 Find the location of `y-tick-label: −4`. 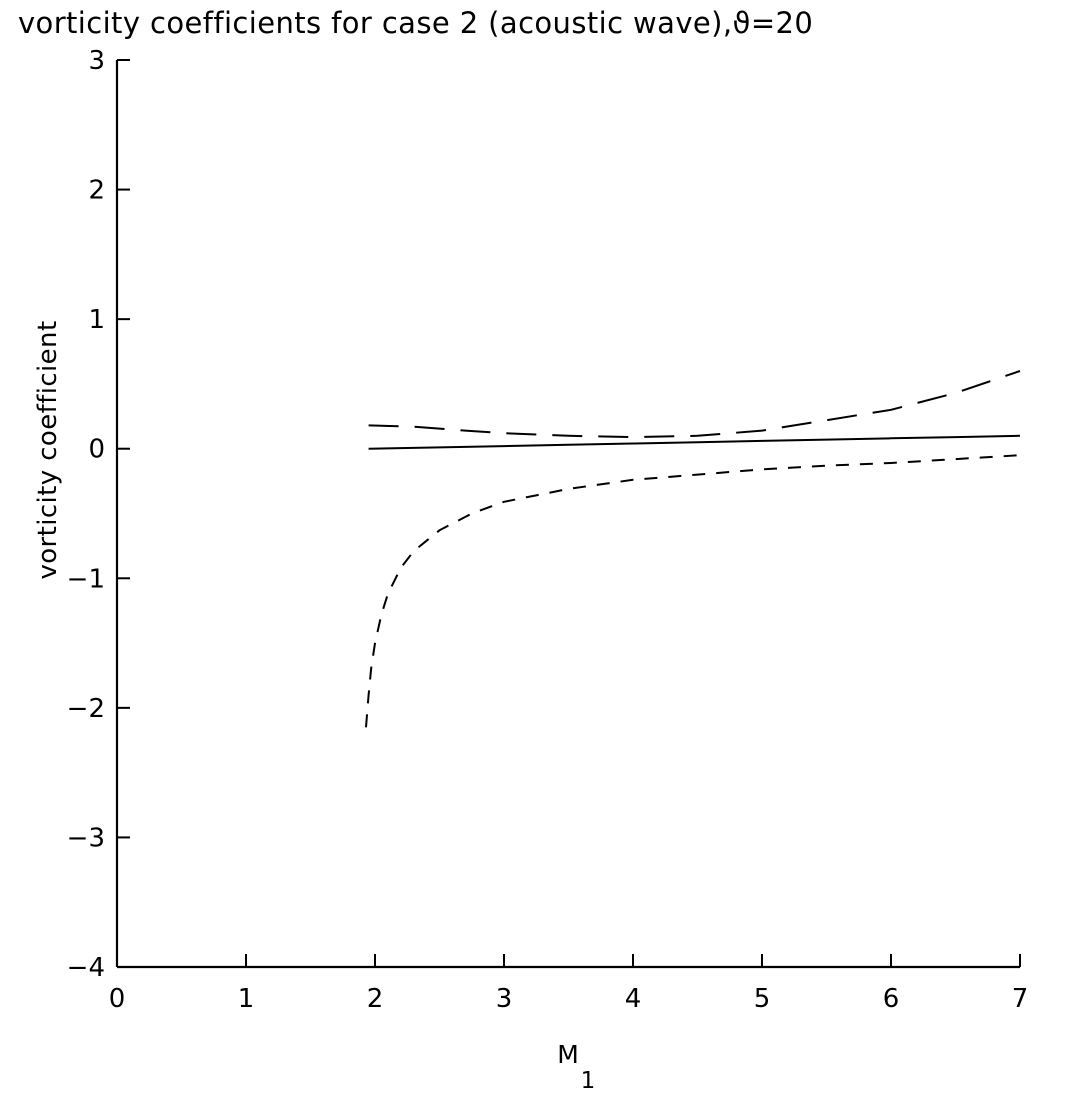

y-tick-label: −4 is located at coordinates (86, 968).